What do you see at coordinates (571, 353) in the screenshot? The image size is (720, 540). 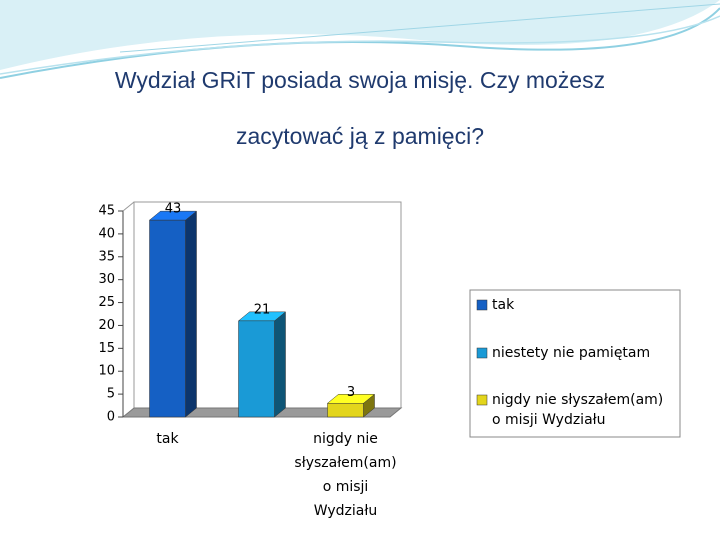 I see `legend-label: niestety nie pamiętam` at bounding box center [571, 353].